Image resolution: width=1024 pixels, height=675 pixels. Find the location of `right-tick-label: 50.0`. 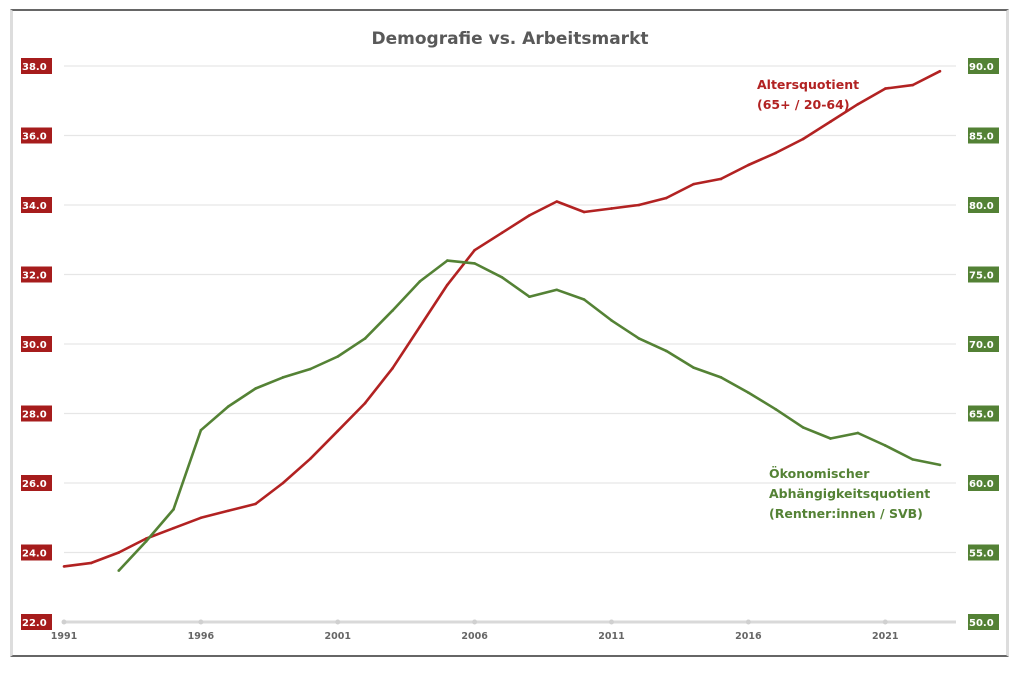

right-tick-label: 50.0 is located at coordinates (981, 623).